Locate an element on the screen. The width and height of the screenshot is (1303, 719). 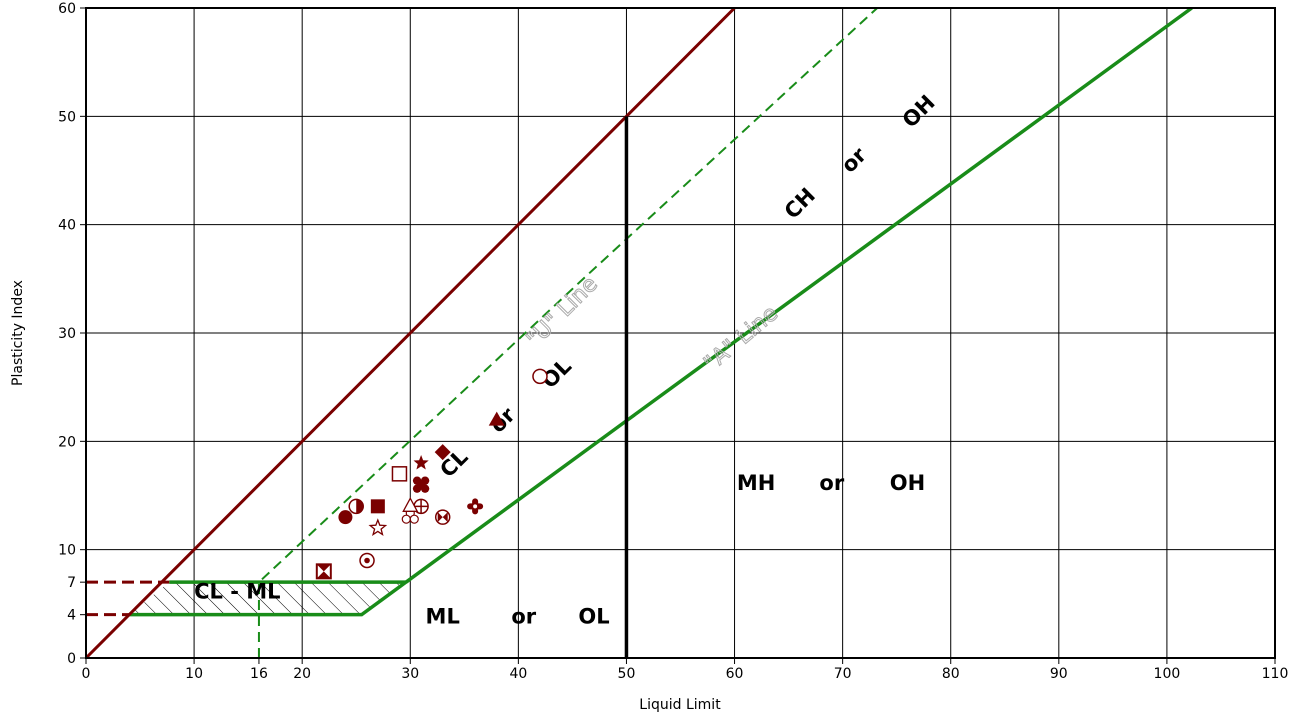
y-tick-label: 30 is located at coordinates (67, 334).